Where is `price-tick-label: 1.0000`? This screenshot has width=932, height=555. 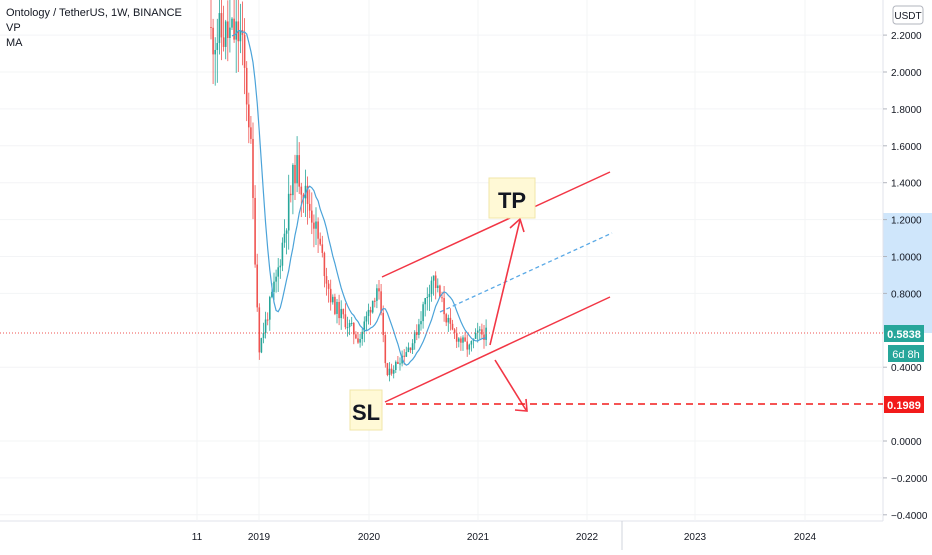 price-tick-label: 1.0000 is located at coordinates (906, 258).